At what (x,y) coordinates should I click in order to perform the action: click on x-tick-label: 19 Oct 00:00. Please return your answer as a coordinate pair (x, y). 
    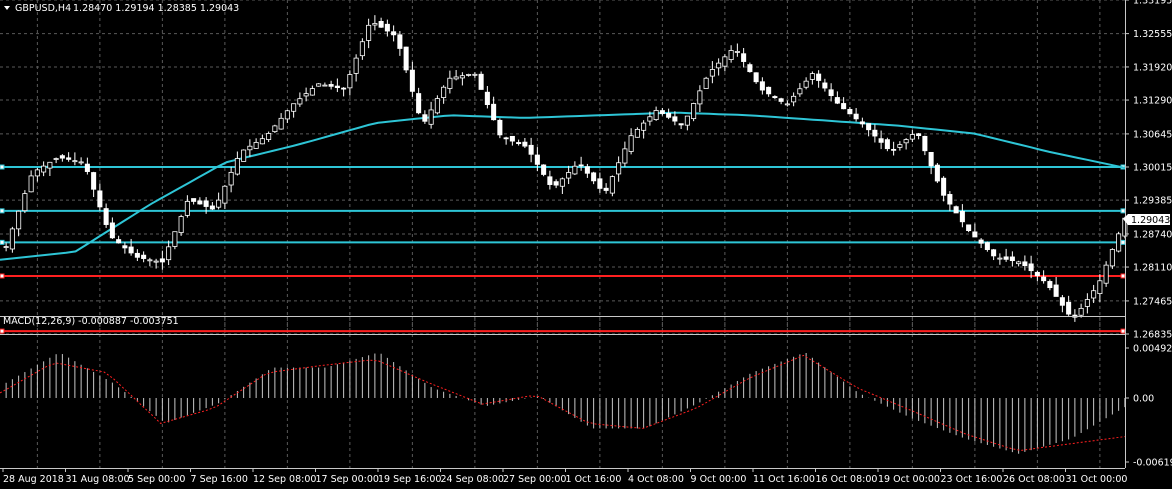
    Looking at the image, I should click on (909, 479).